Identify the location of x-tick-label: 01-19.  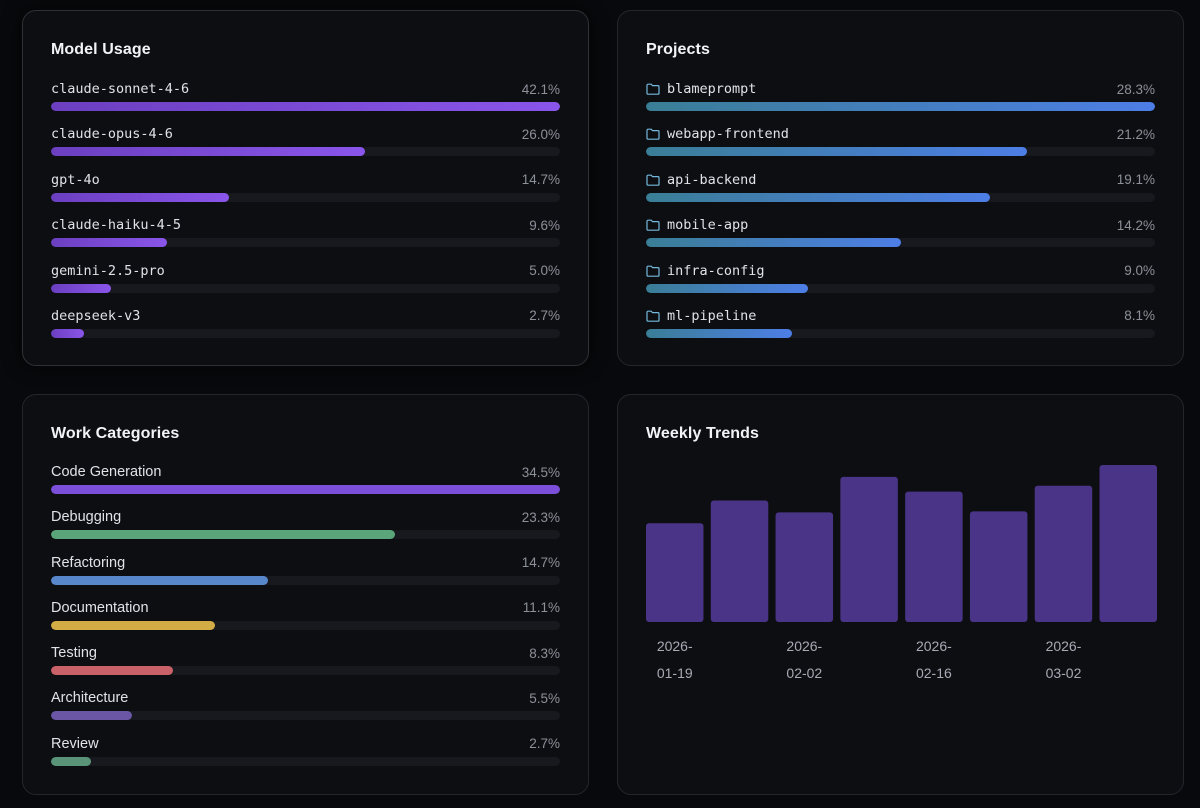
(675, 673).